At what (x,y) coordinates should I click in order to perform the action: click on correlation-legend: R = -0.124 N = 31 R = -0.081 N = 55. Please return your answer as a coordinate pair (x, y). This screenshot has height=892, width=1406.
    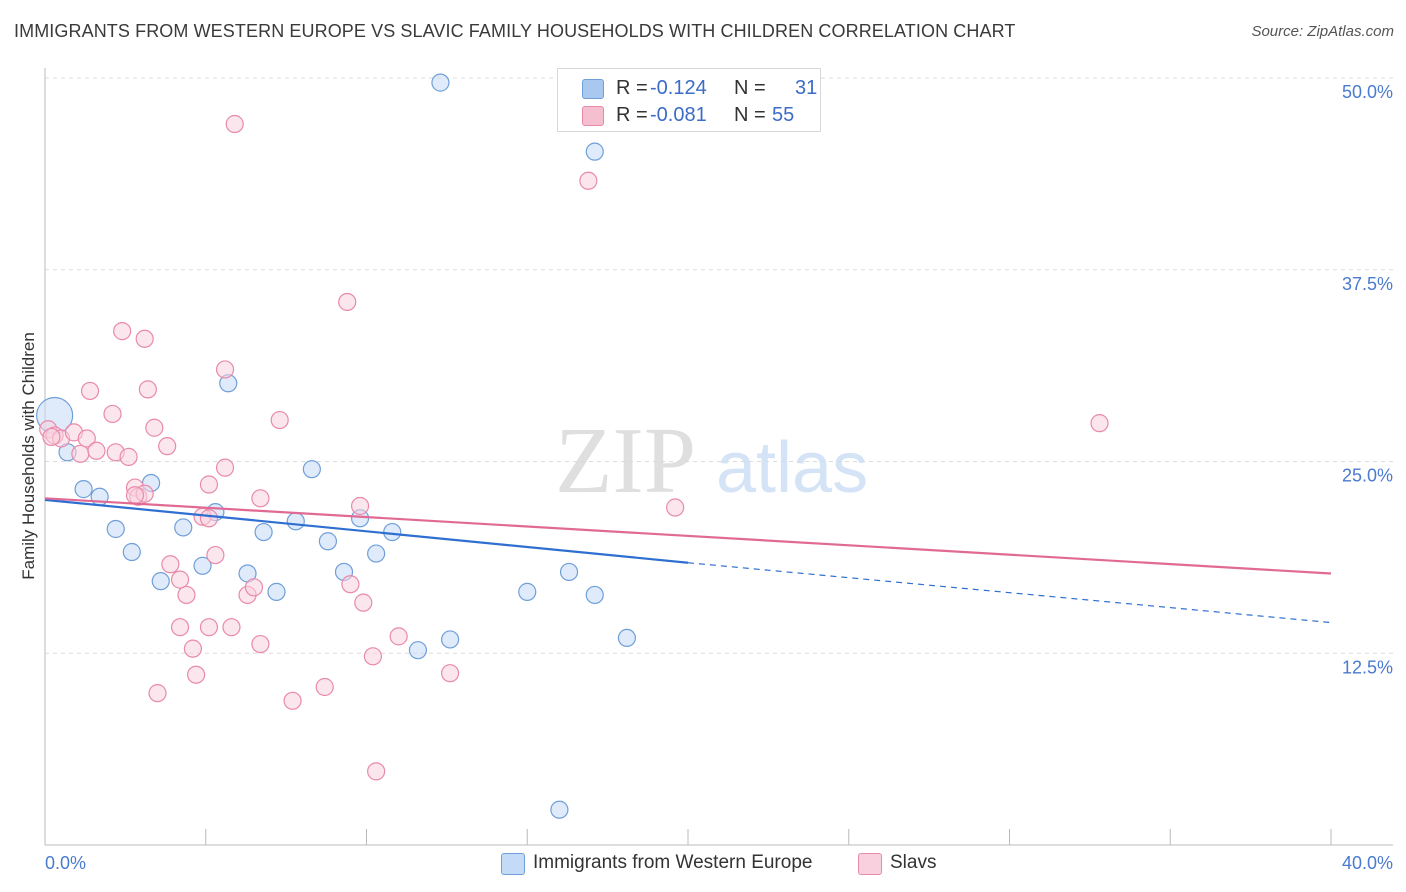
    Looking at the image, I should click on (689, 100).